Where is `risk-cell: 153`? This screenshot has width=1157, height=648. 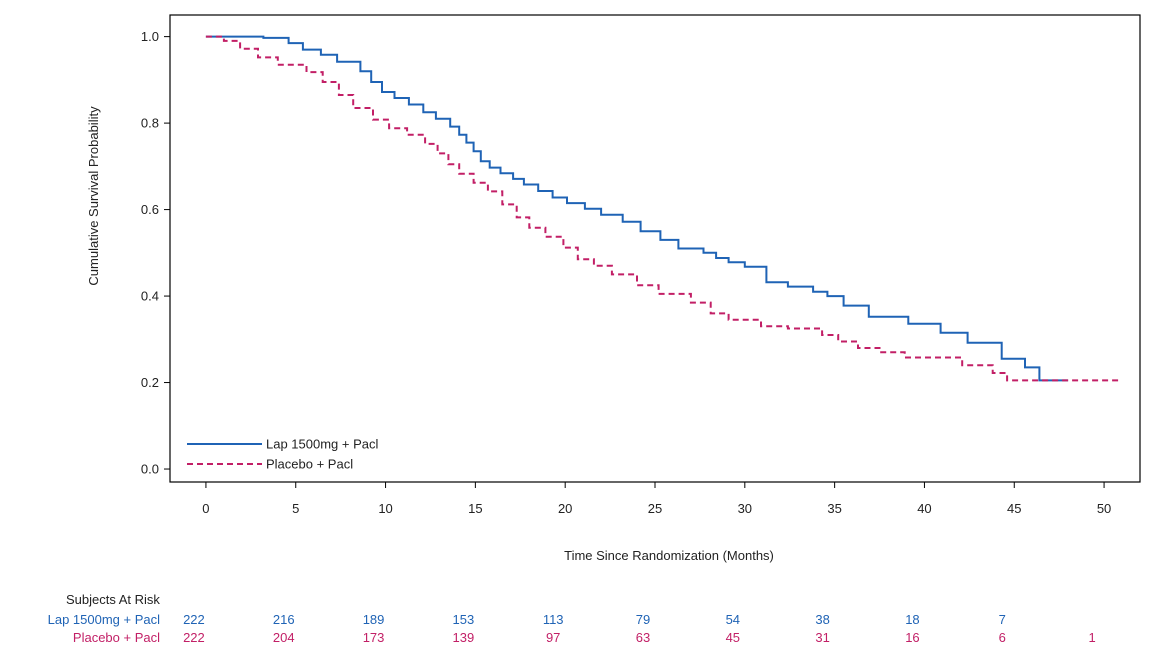
risk-cell: 153 is located at coordinates (464, 619).